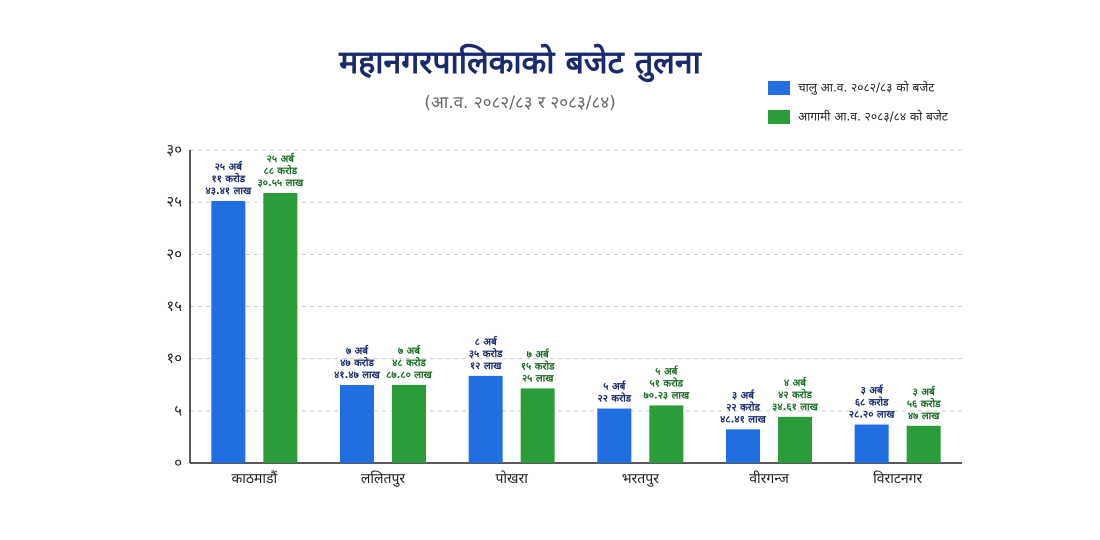 The height and width of the screenshot is (540, 1100). Describe the element at coordinates (281, 183) in the screenshot. I see `value-label: ३०.५५ लाख` at that location.